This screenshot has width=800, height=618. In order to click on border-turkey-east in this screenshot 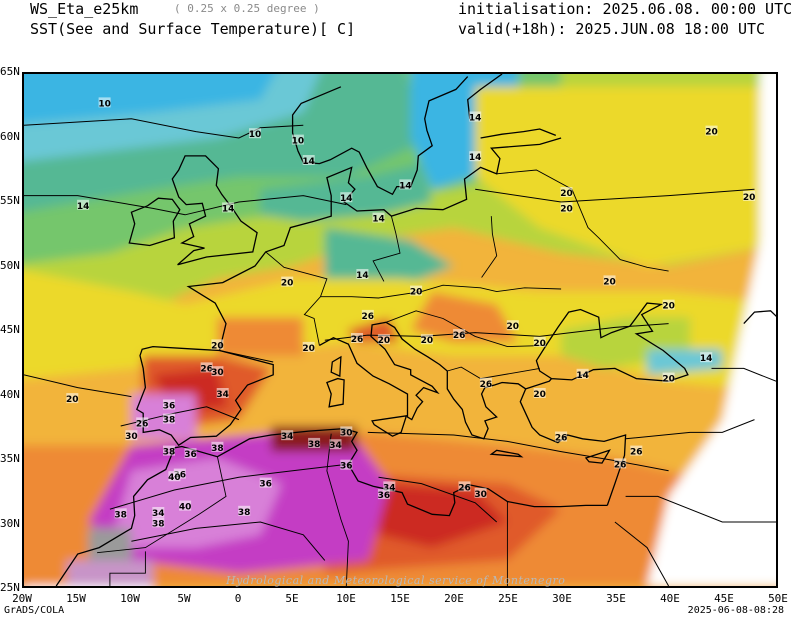, I will do `click(690, 429)`.